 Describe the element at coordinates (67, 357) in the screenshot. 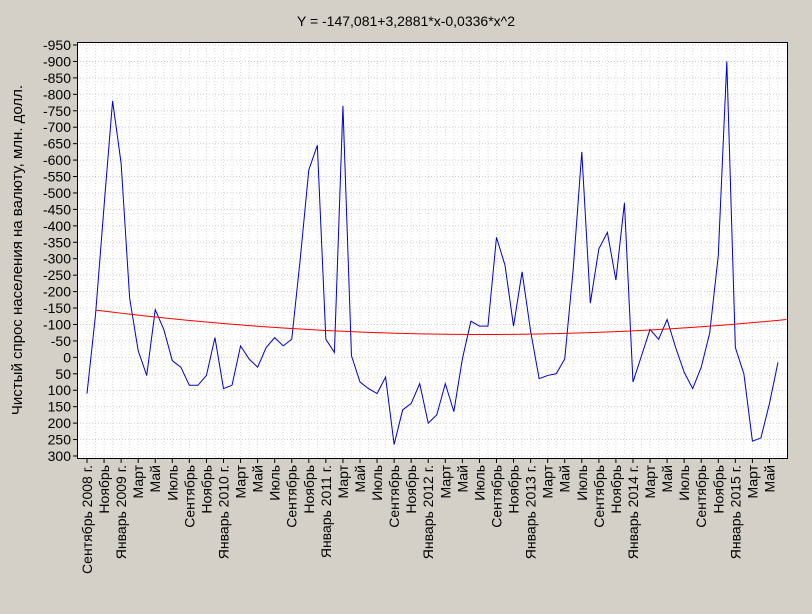

I see `y-tick-label: 0` at that location.